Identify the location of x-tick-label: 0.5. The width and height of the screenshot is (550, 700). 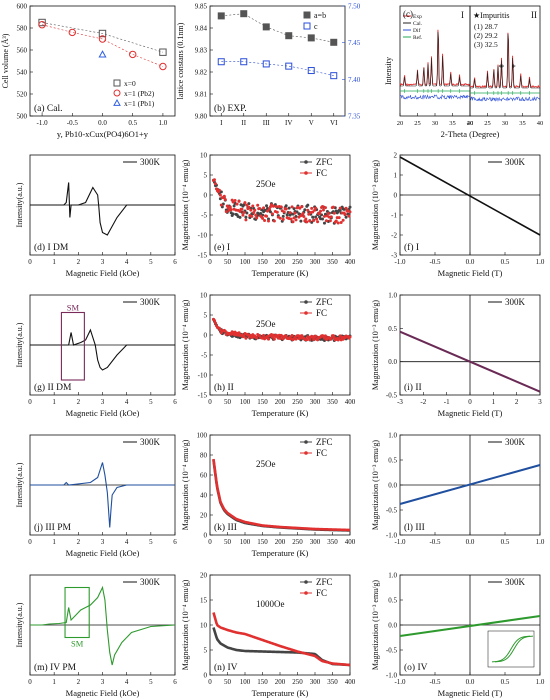
(505, 682).